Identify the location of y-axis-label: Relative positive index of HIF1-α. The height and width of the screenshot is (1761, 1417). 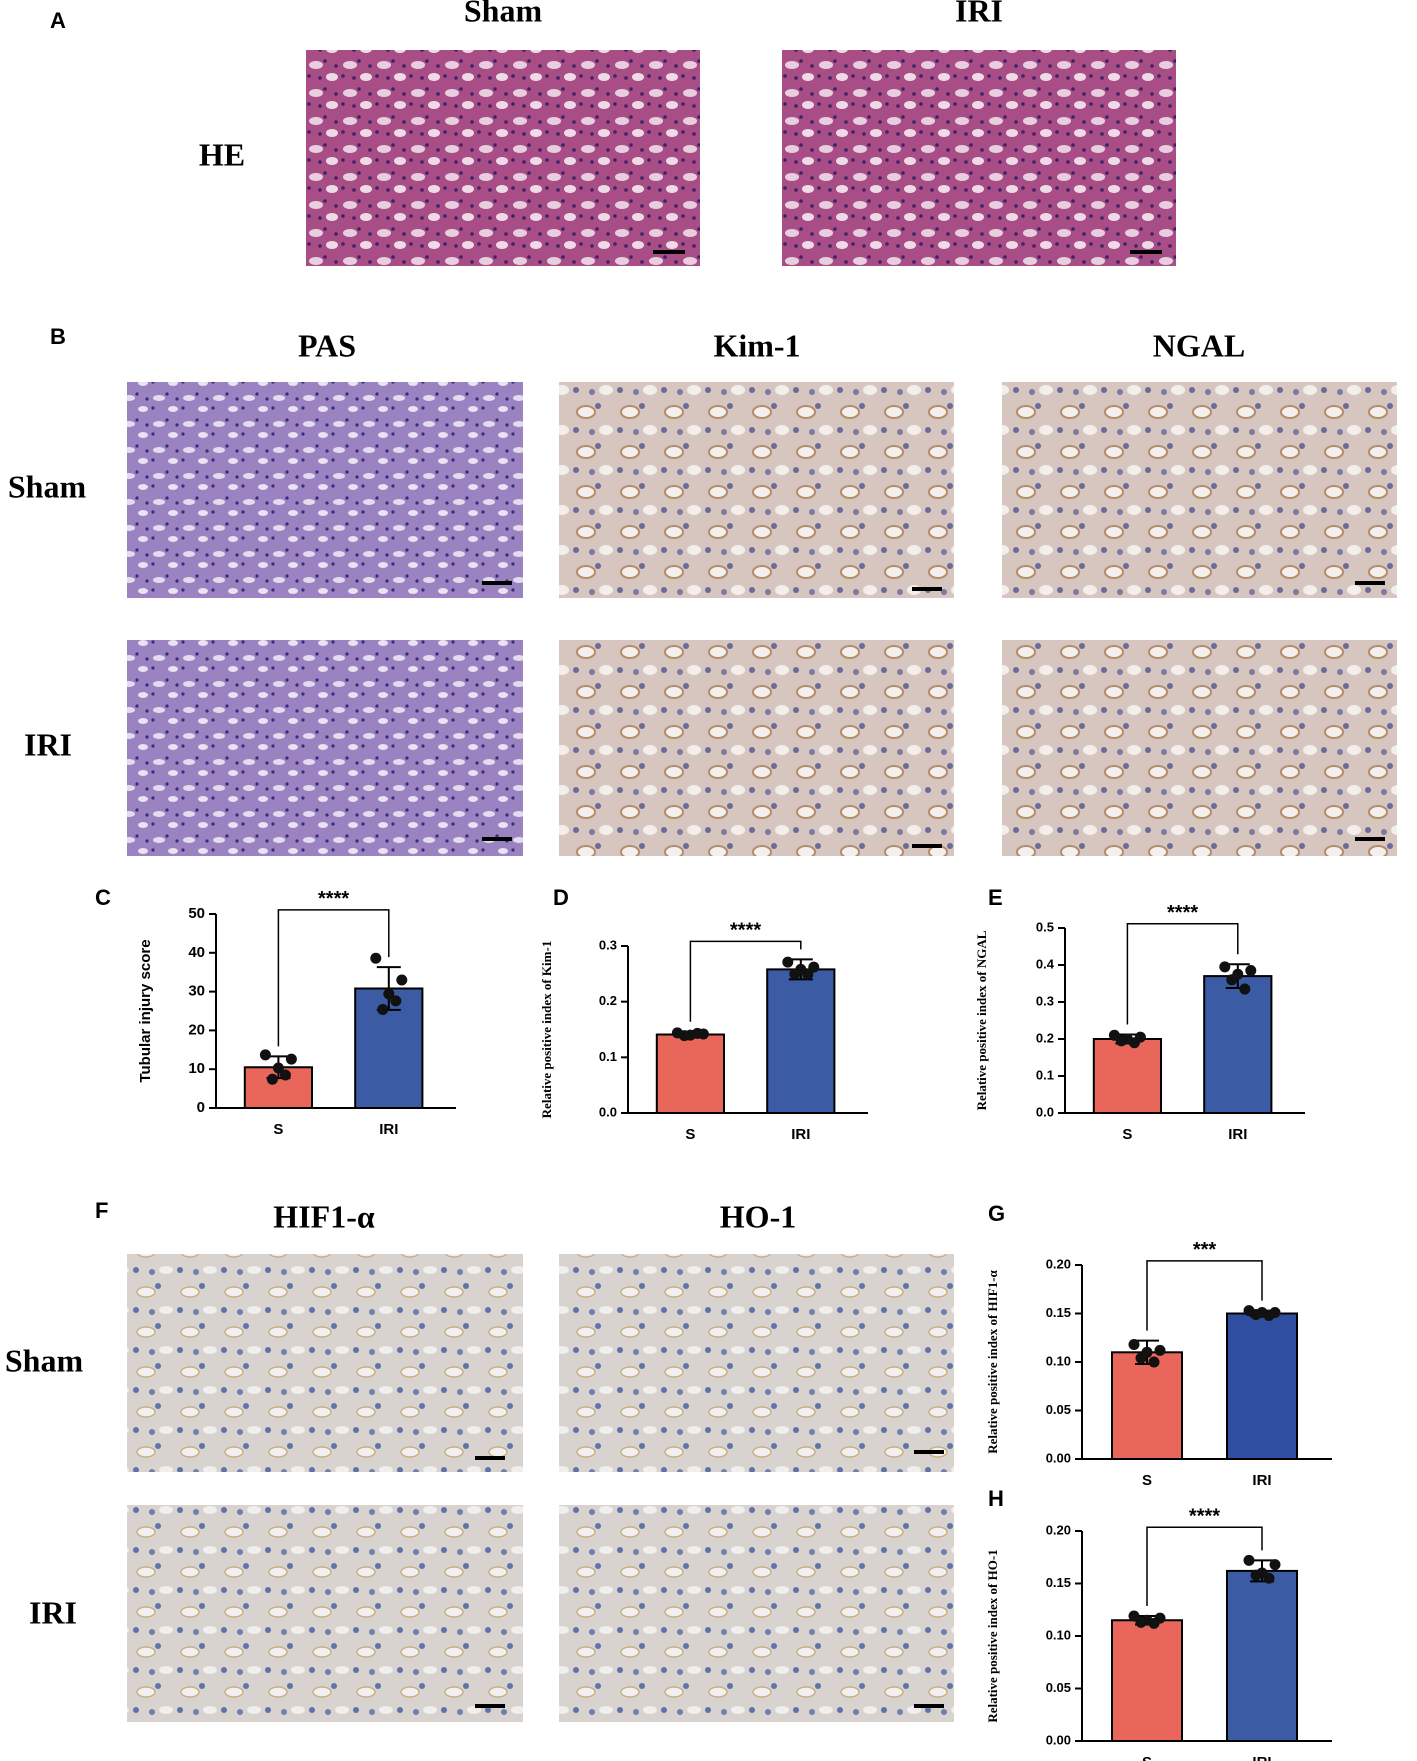
(992, 1362).